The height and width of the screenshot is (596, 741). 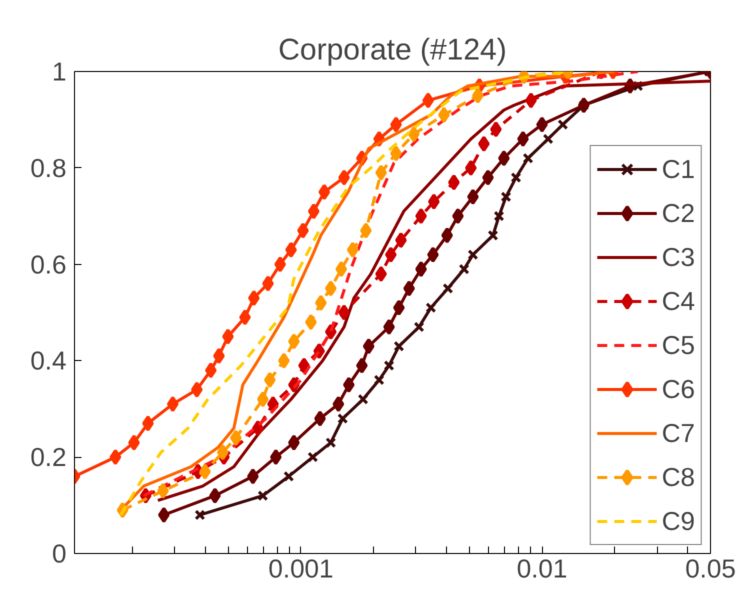 What do you see at coordinates (48, 167) in the screenshot?
I see `y-tick-label: 0.8` at bounding box center [48, 167].